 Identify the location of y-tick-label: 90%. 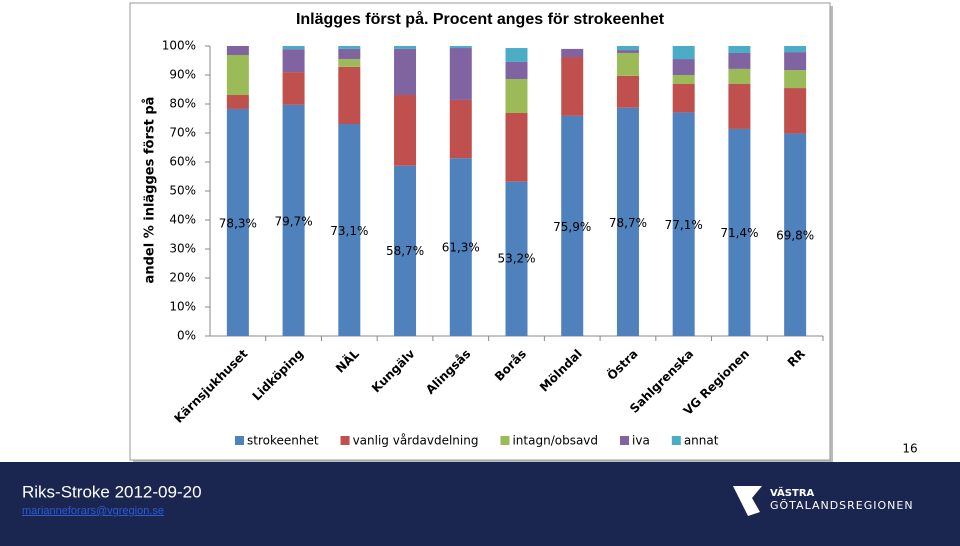
(182, 75).